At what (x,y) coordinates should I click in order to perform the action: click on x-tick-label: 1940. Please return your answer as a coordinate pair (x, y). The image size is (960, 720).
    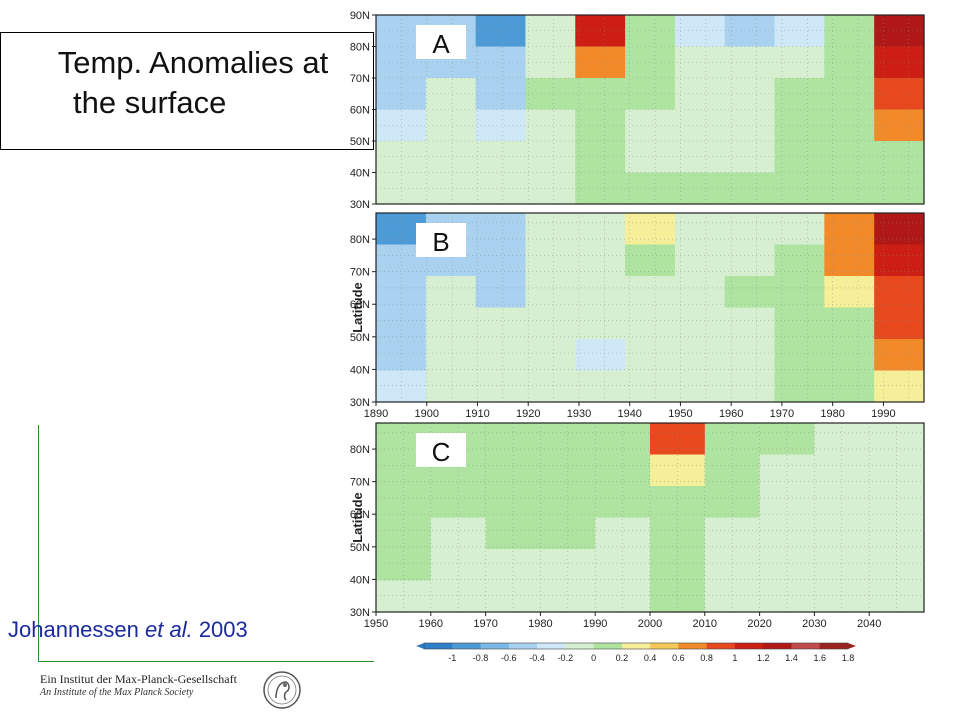
    Looking at the image, I should click on (629, 414).